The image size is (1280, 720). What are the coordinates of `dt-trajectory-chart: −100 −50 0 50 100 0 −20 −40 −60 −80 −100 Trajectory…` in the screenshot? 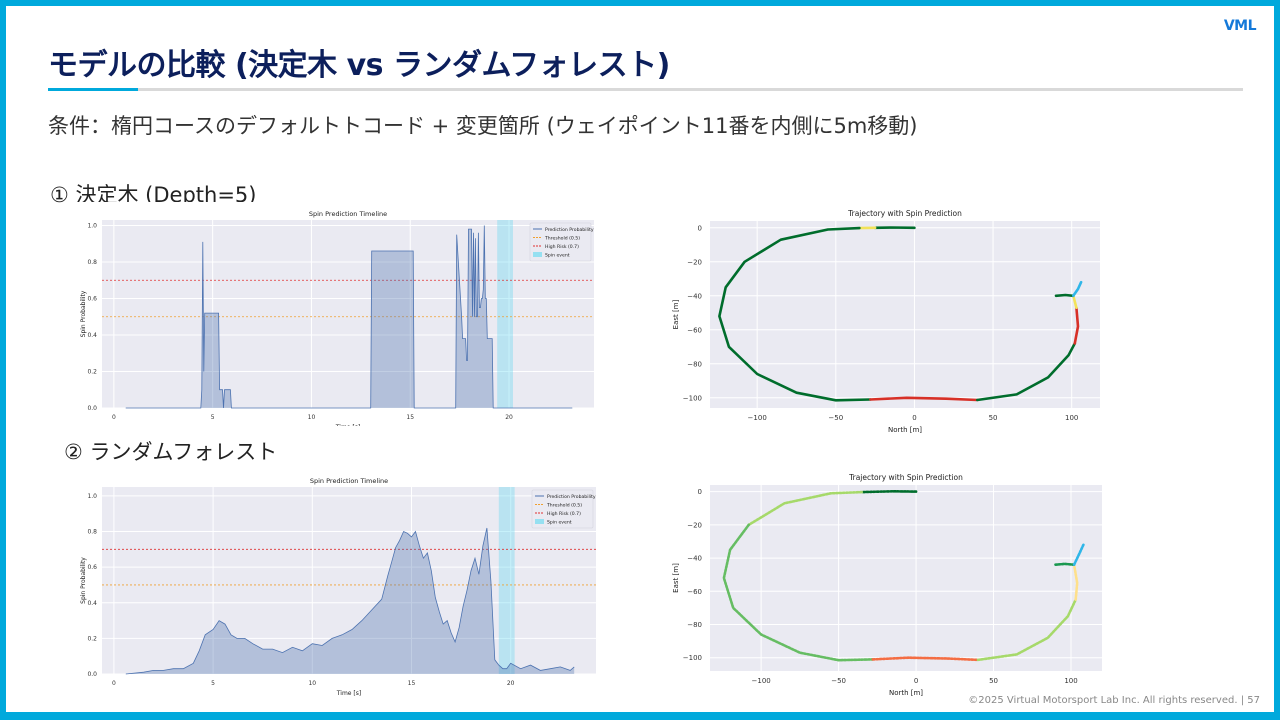 It's located at (885, 319).